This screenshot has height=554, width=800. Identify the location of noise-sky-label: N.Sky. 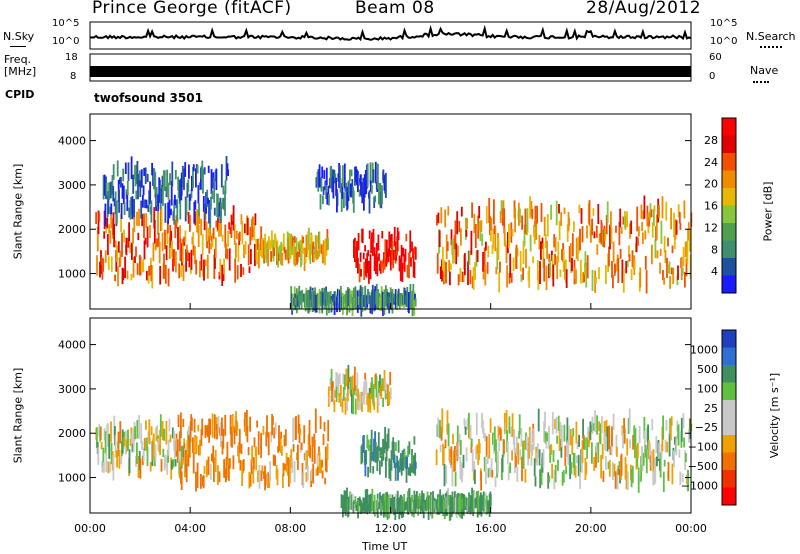
(19, 36).